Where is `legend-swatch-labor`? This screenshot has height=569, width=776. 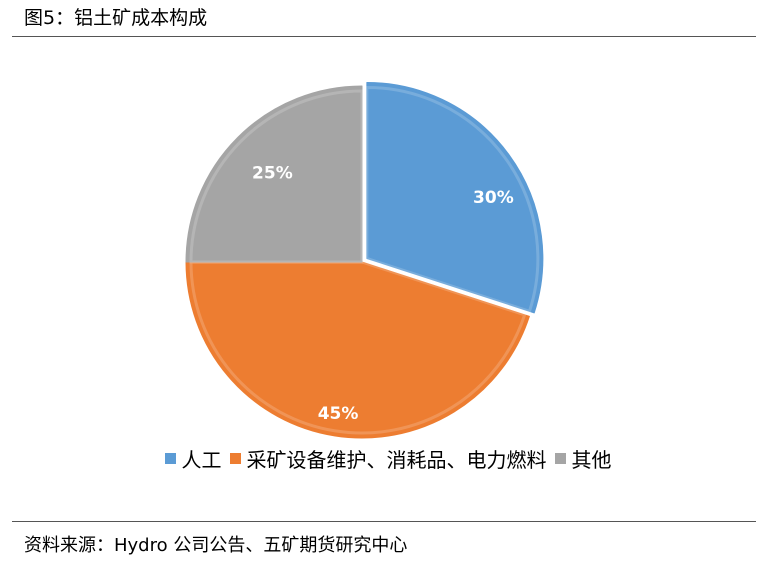
legend-swatch-labor is located at coordinates (170, 458).